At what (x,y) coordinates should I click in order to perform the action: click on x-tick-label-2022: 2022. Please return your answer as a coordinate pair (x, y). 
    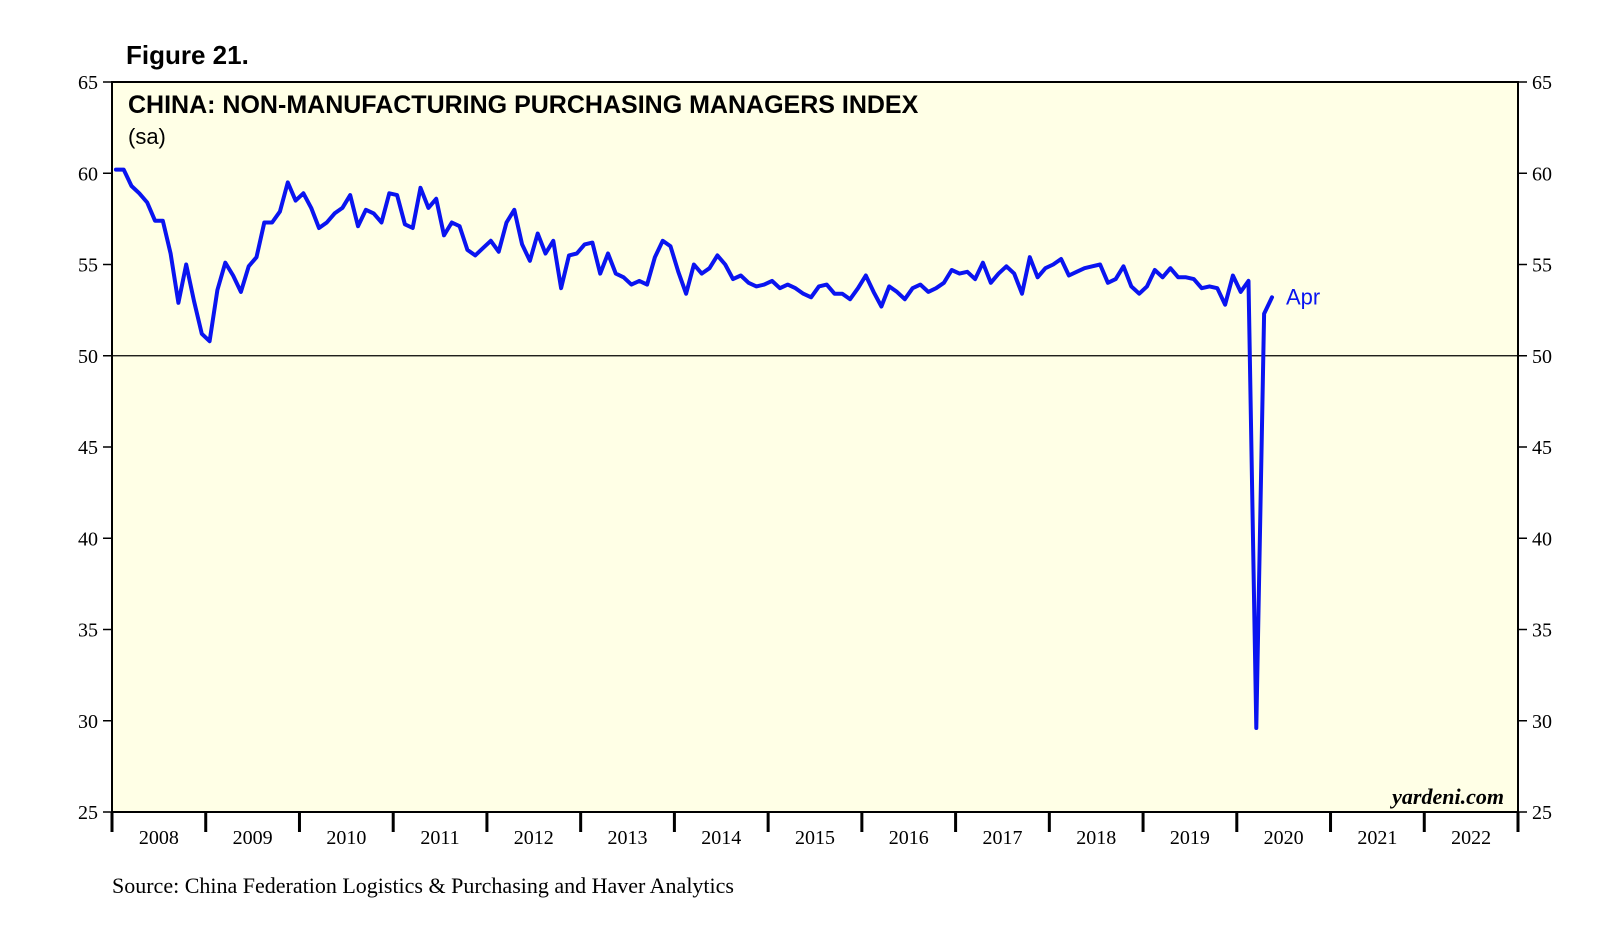
    Looking at the image, I should click on (1471, 838).